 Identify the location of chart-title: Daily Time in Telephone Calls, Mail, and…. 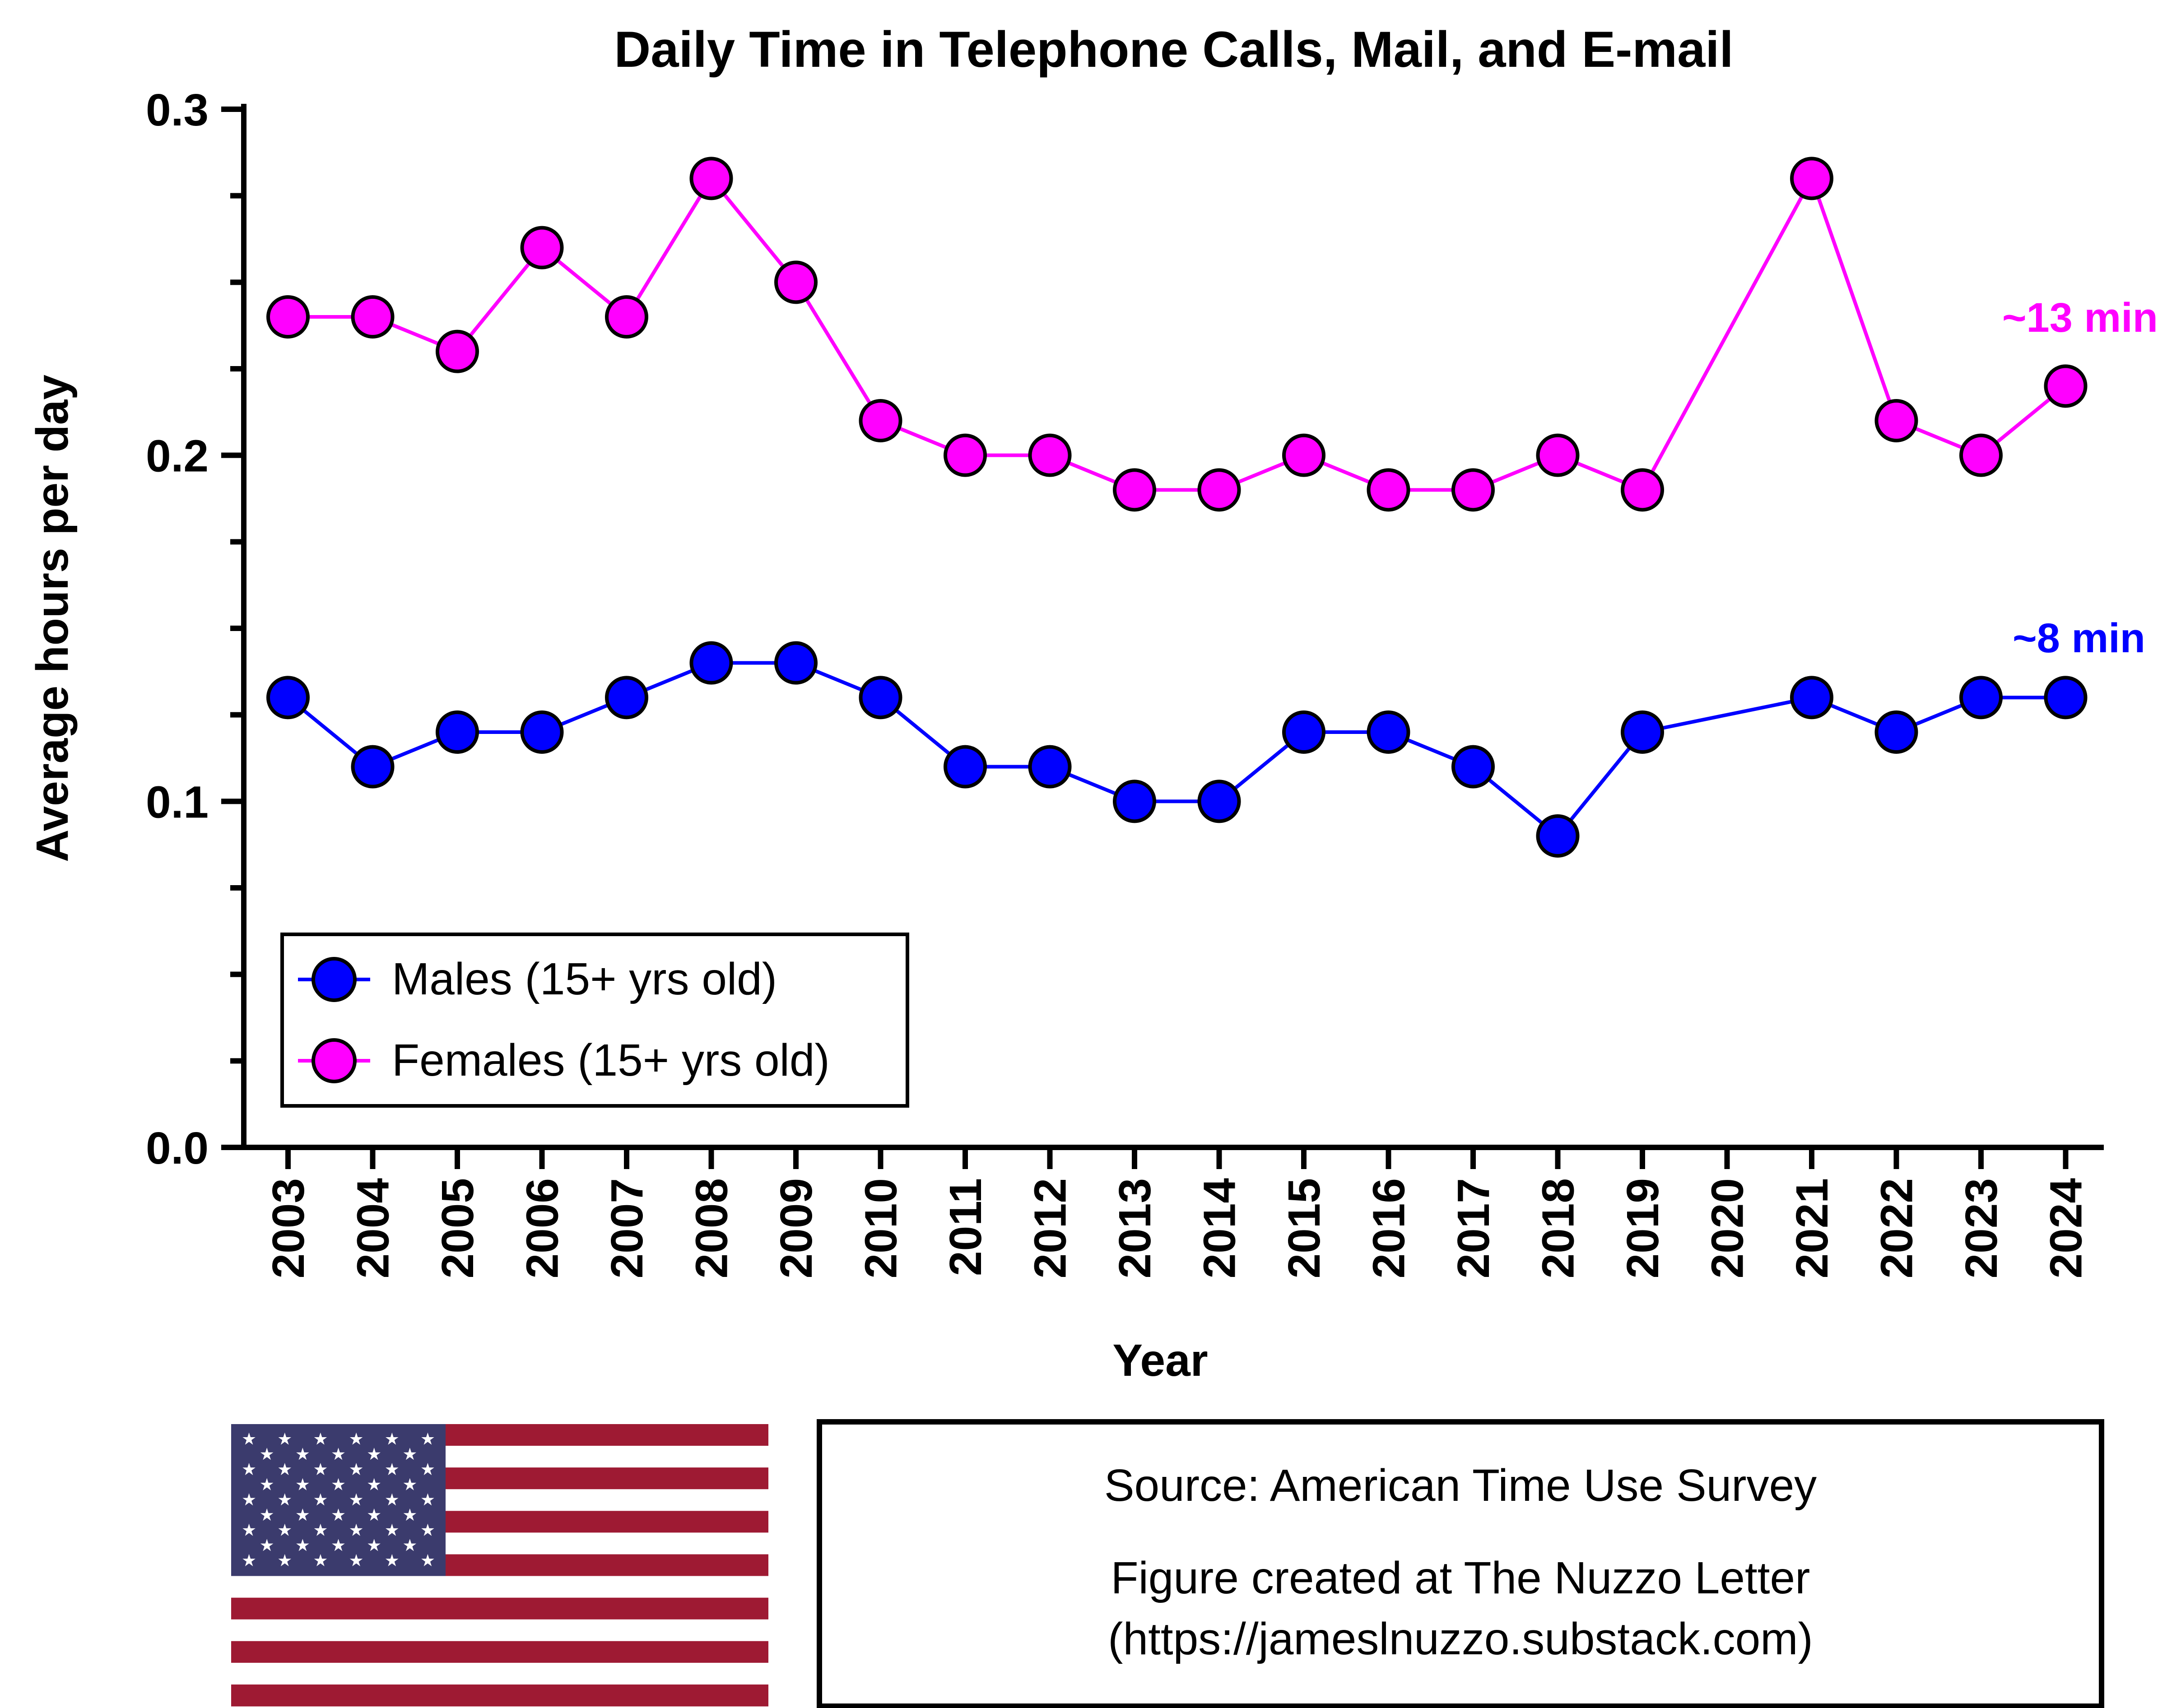
(1173, 49).